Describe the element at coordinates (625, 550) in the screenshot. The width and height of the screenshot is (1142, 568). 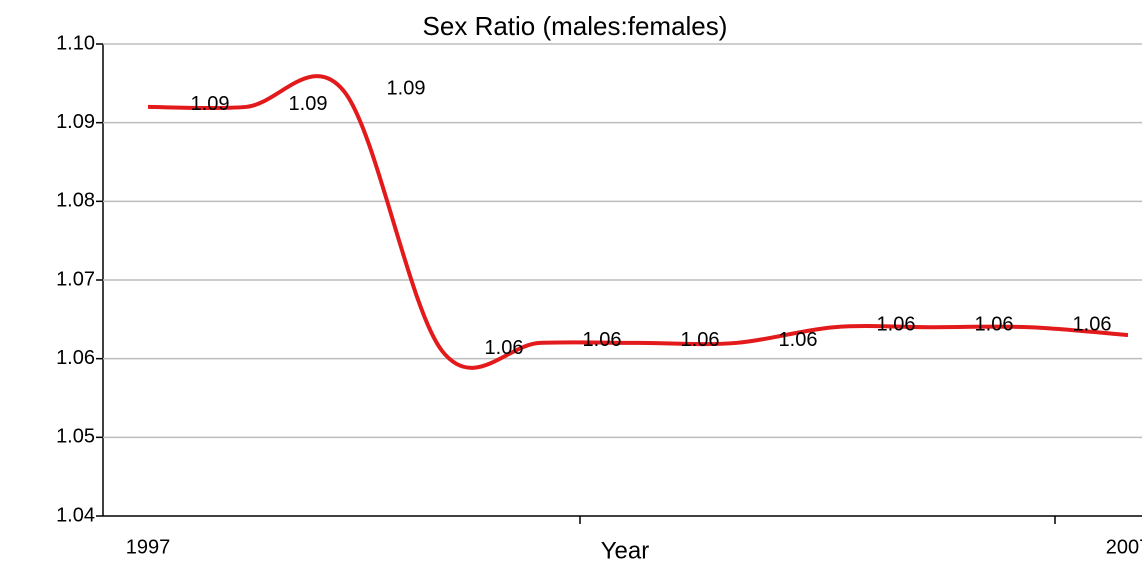
I see `x-axis-label: Year` at that location.